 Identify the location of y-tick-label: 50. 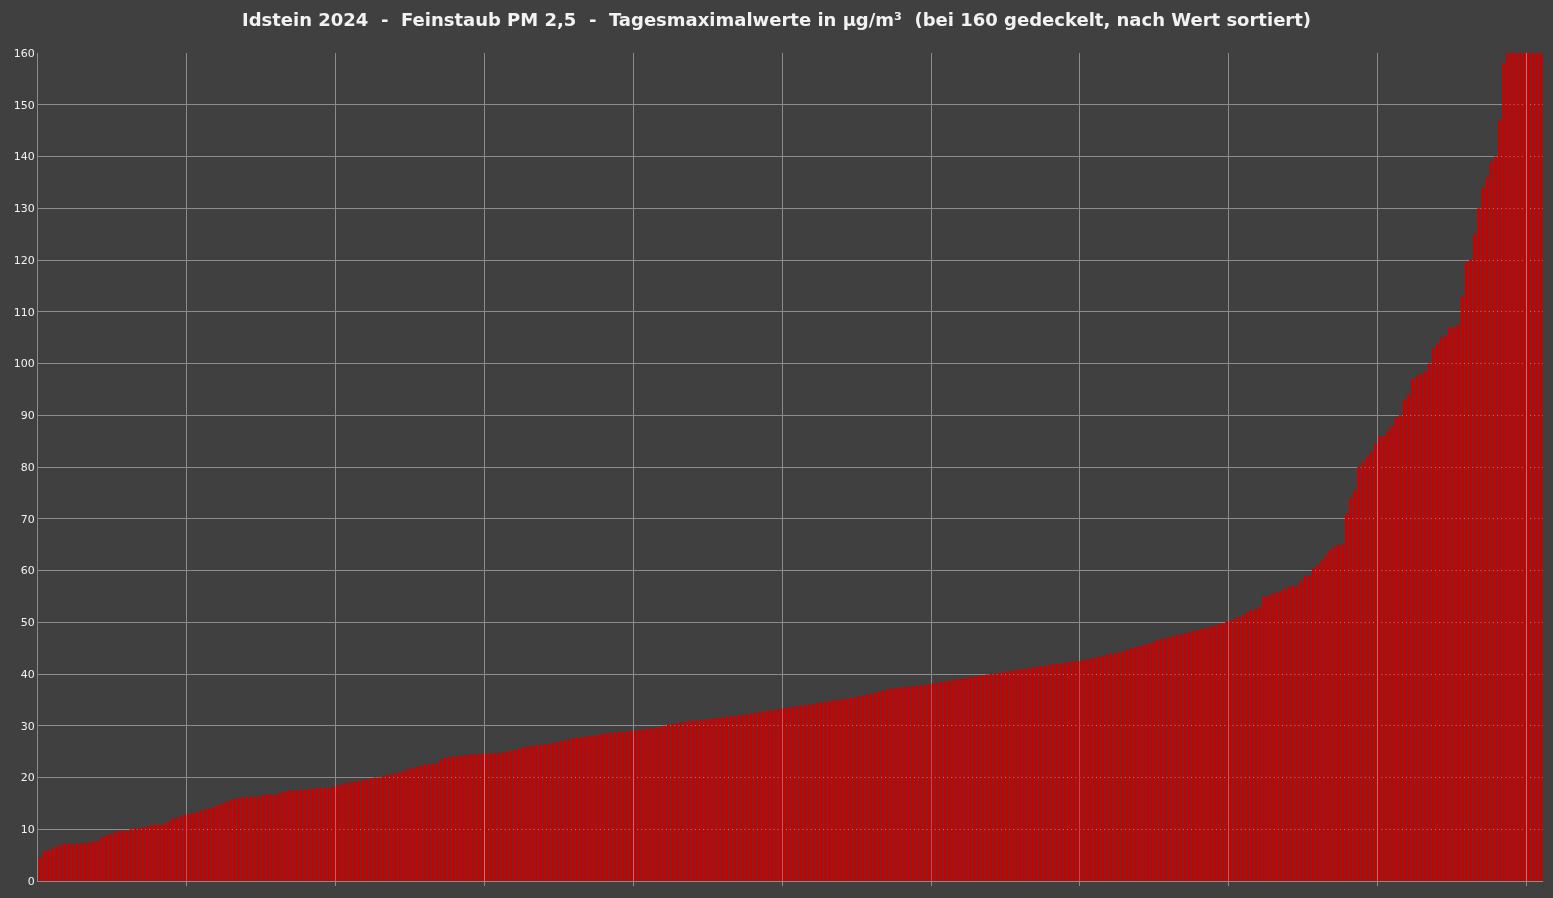
(27, 623).